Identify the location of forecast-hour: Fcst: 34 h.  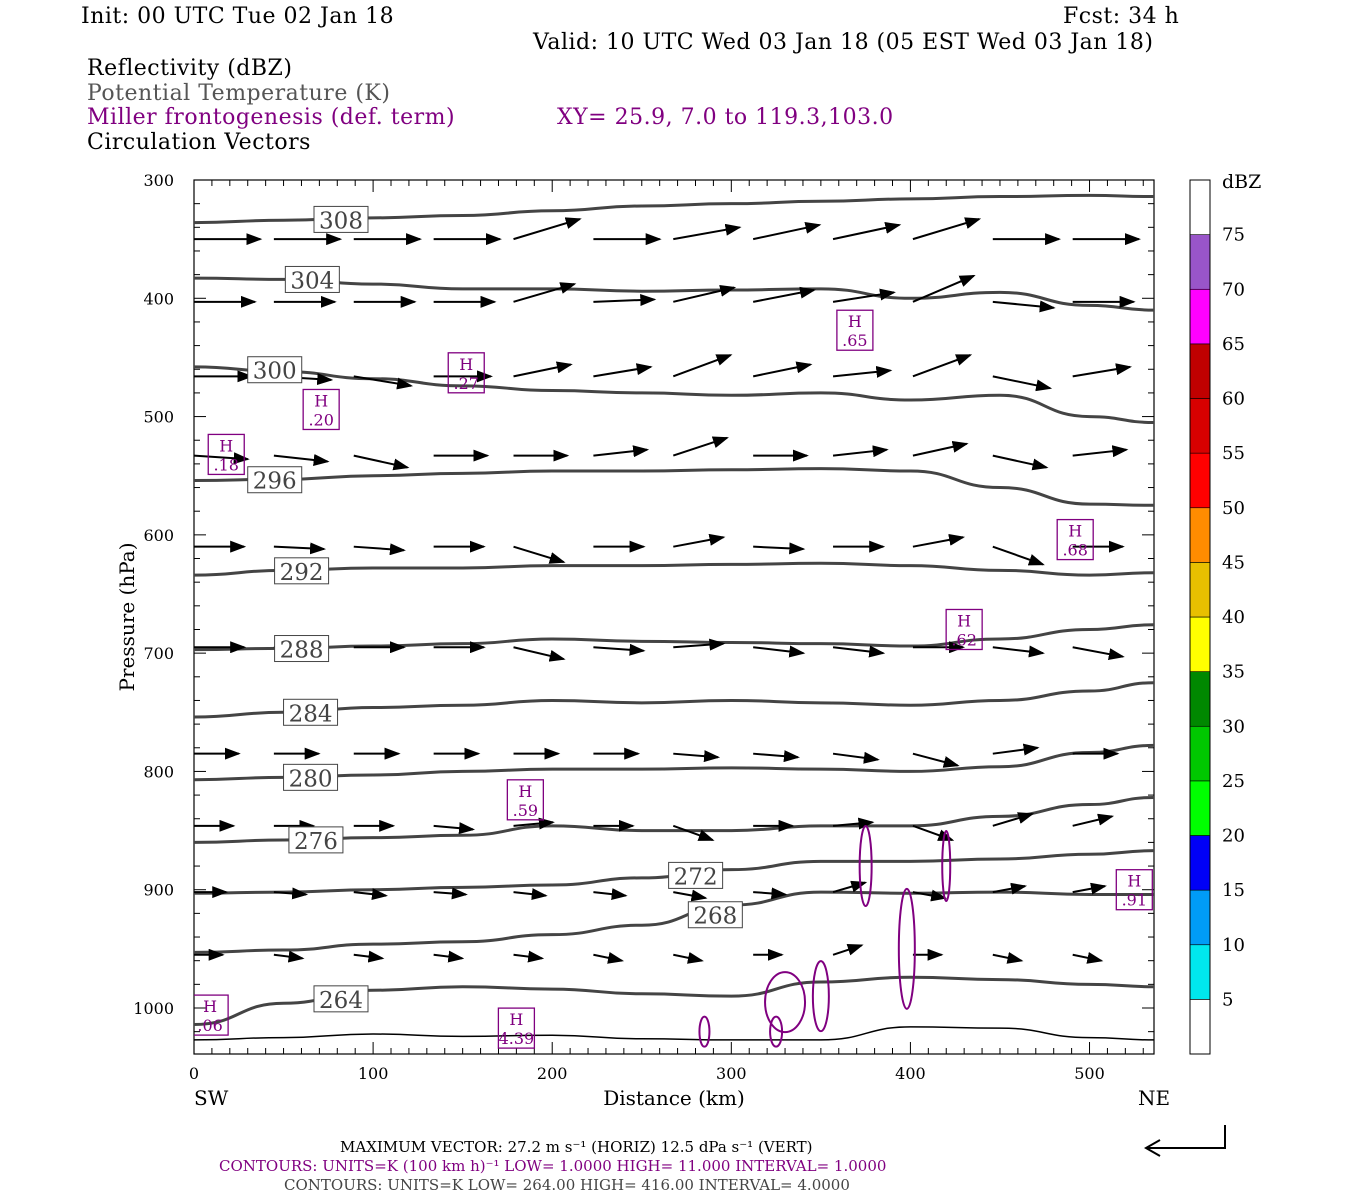
(1121, 16).